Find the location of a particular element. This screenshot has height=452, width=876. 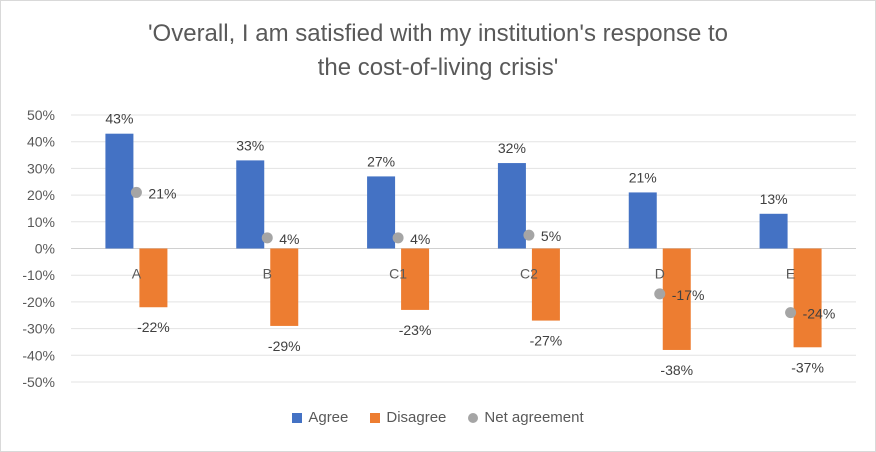

chart-title-line-2: the cost-of-living crisis' is located at coordinates (438, 67).